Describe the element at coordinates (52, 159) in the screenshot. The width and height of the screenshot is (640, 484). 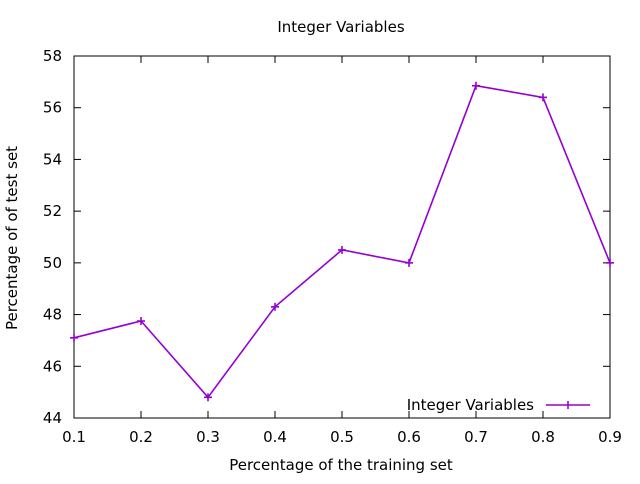
I see `y-tick-label: 54` at that location.